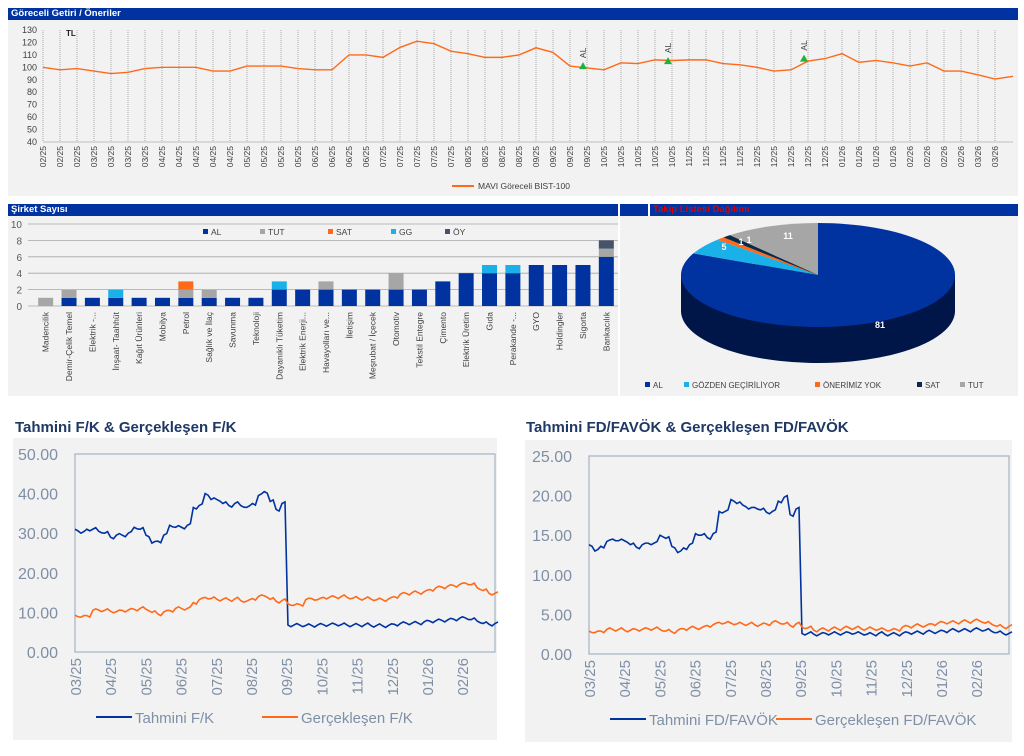 The width and height of the screenshot is (1024, 756). What do you see at coordinates (349, 325) in the screenshot?
I see `category-label: İletişim` at bounding box center [349, 325].